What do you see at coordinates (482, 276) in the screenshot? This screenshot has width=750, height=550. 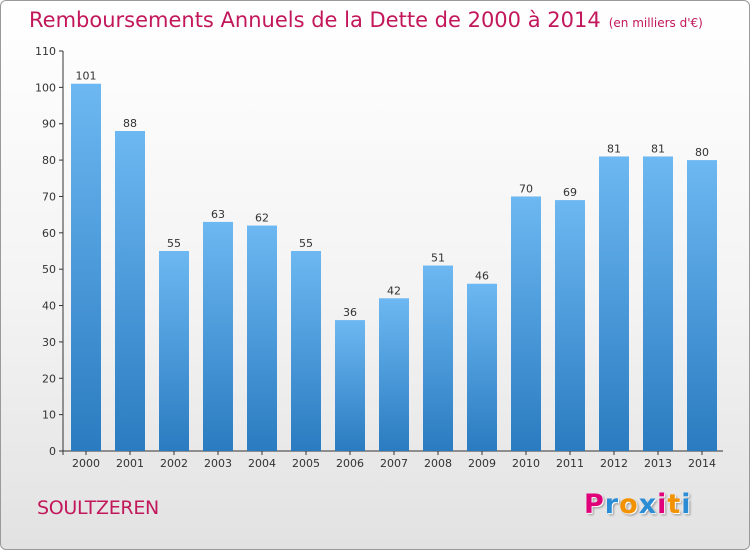 I see `value-label-2009: 46` at bounding box center [482, 276].